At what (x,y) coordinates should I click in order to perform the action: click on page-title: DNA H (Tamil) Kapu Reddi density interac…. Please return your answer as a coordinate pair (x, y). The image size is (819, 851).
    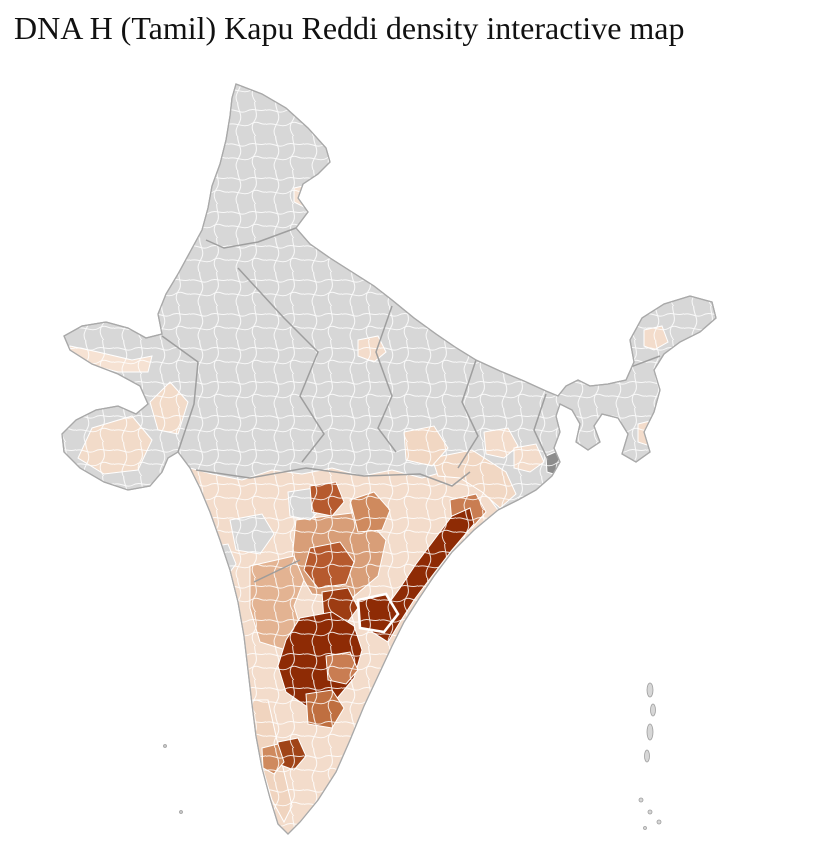
    Looking at the image, I should click on (349, 28).